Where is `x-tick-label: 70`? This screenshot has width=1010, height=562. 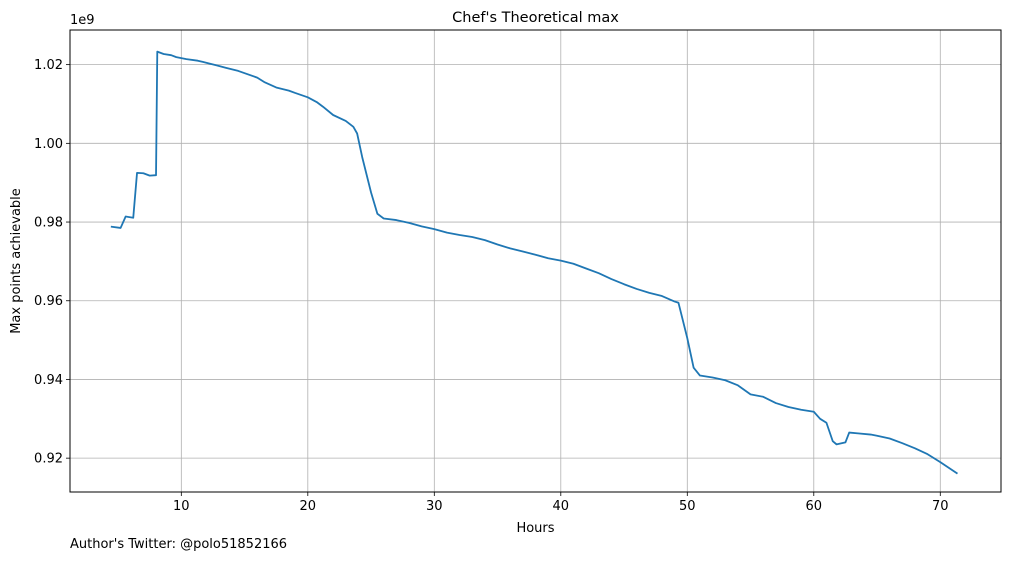
x-tick-label: 70 is located at coordinates (940, 506).